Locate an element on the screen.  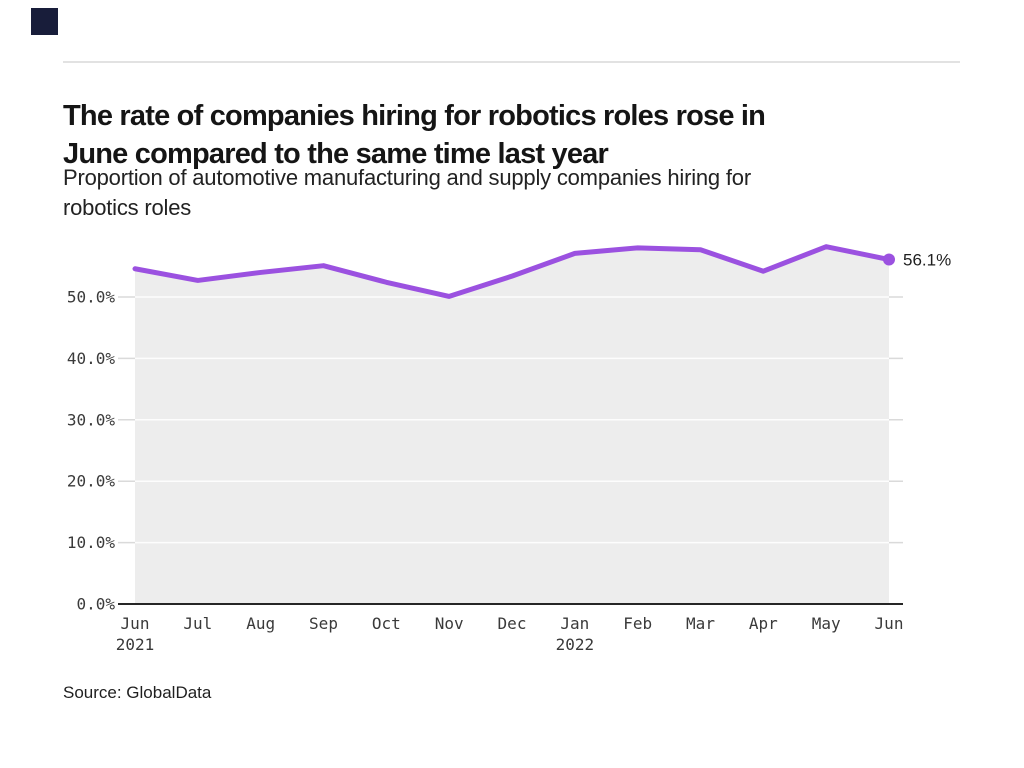
y-tick-label: 30.0% is located at coordinates (91, 419).